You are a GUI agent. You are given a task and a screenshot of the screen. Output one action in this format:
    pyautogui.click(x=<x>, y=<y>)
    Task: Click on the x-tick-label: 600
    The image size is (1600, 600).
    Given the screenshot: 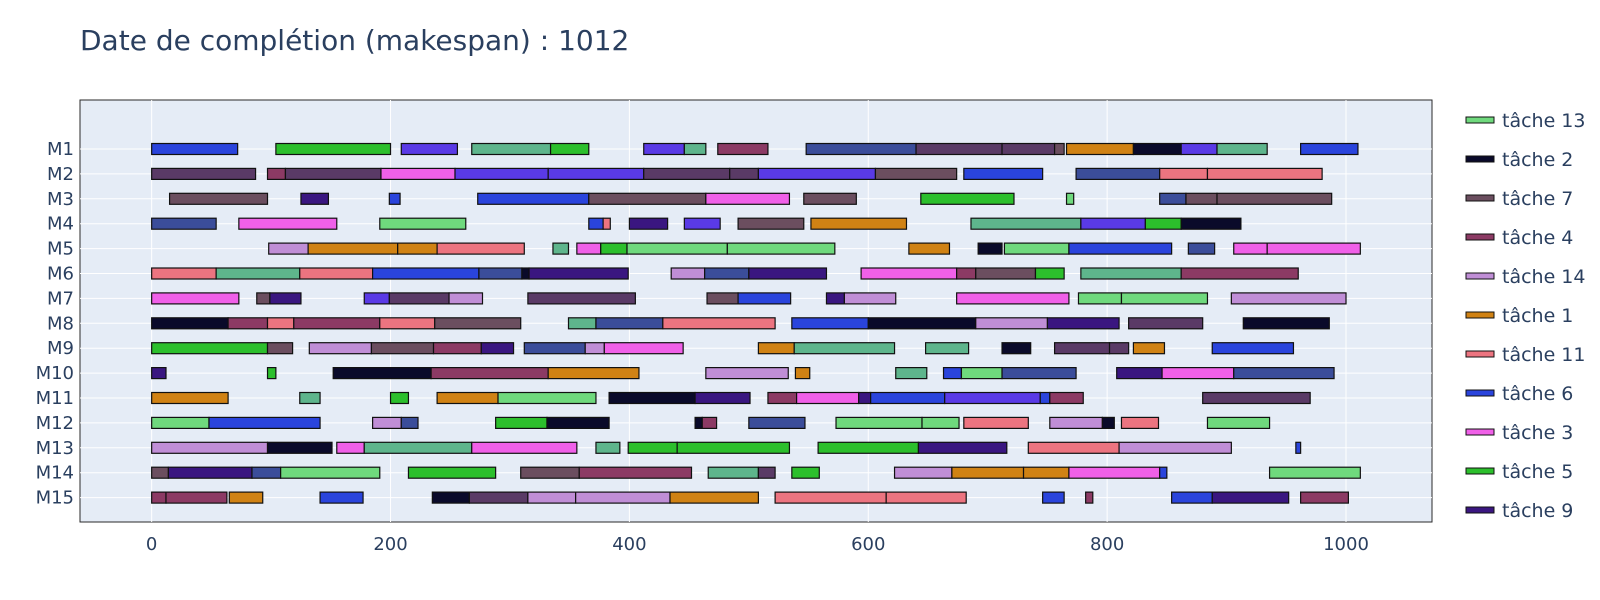 What is the action you would take?
    pyautogui.click(x=868, y=544)
    